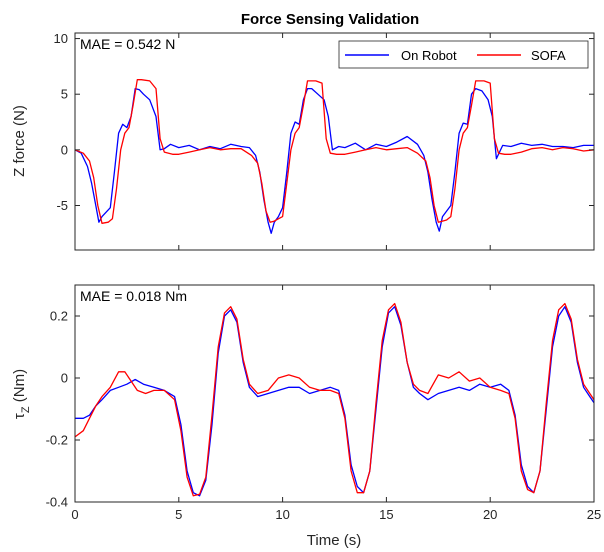 This screenshot has width=604, height=552. What do you see at coordinates (127, 44) in the screenshot?
I see `force-mae-annotation: MAE = 0.542 N` at bounding box center [127, 44].